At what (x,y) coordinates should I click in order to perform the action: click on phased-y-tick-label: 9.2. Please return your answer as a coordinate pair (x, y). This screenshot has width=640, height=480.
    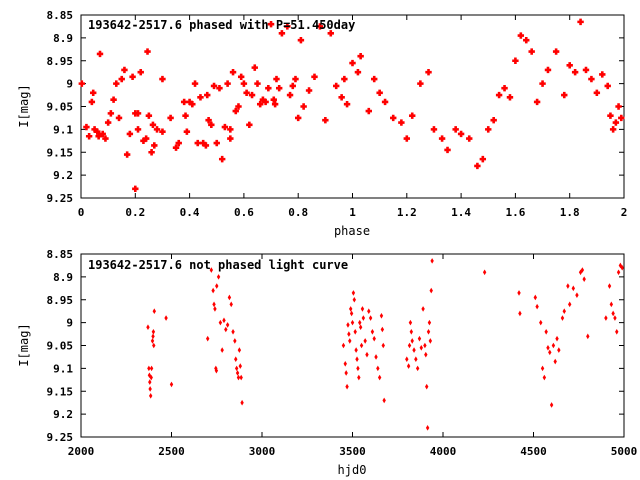
    Looking at the image, I should click on (63, 175).